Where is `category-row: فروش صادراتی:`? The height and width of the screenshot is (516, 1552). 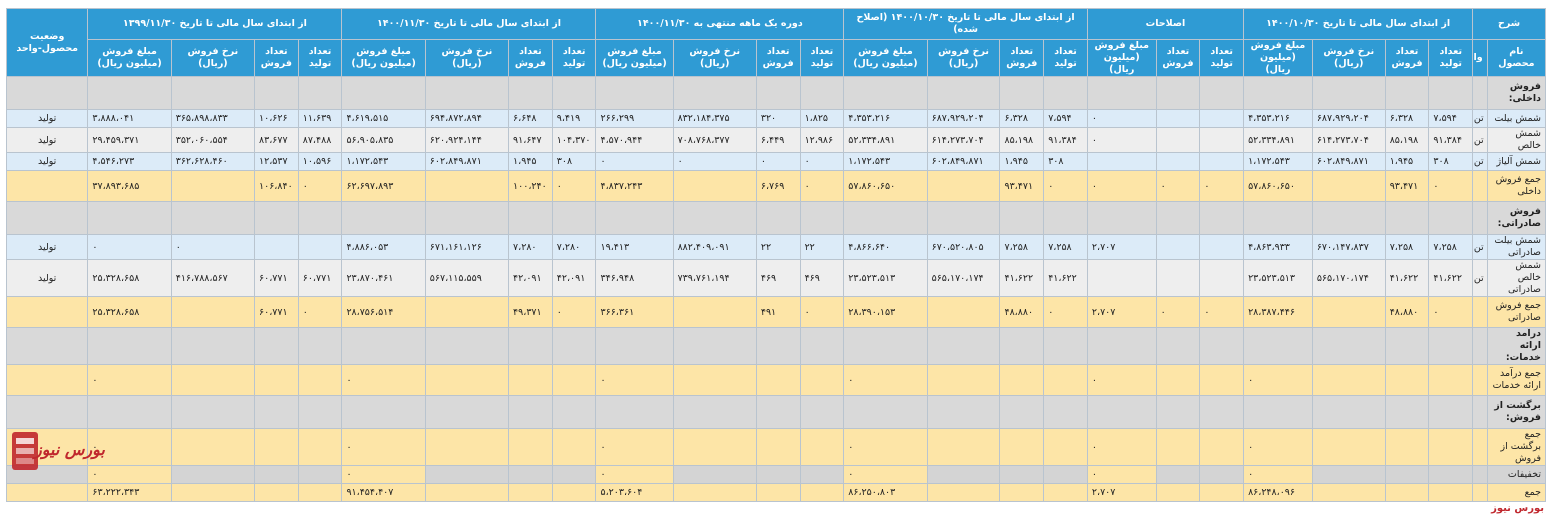 category-row: فروش صادراتی: is located at coordinates (776, 218).